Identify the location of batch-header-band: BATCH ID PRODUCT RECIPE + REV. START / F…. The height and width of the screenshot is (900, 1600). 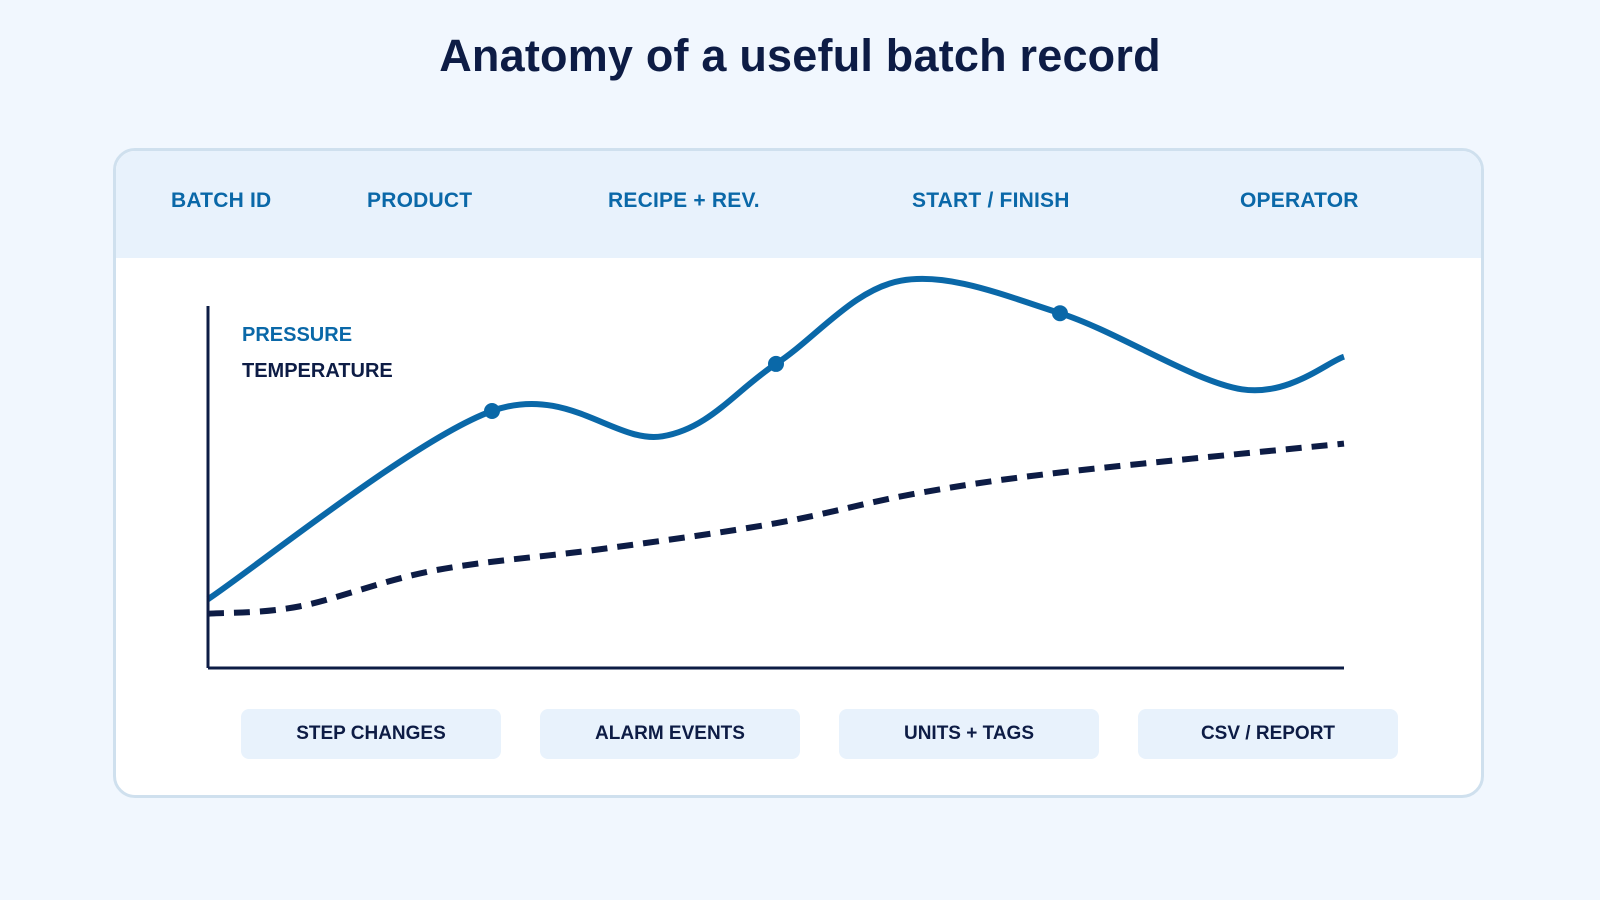
(798, 204).